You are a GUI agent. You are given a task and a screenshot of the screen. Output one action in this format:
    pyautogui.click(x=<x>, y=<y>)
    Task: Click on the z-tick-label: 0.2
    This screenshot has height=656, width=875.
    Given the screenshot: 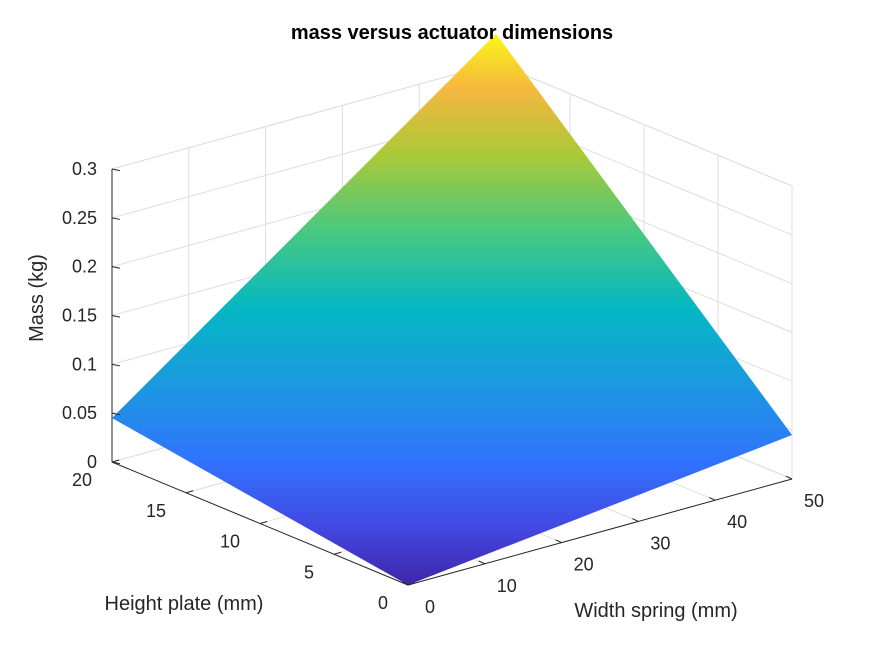 What is the action you would take?
    pyautogui.click(x=84, y=267)
    